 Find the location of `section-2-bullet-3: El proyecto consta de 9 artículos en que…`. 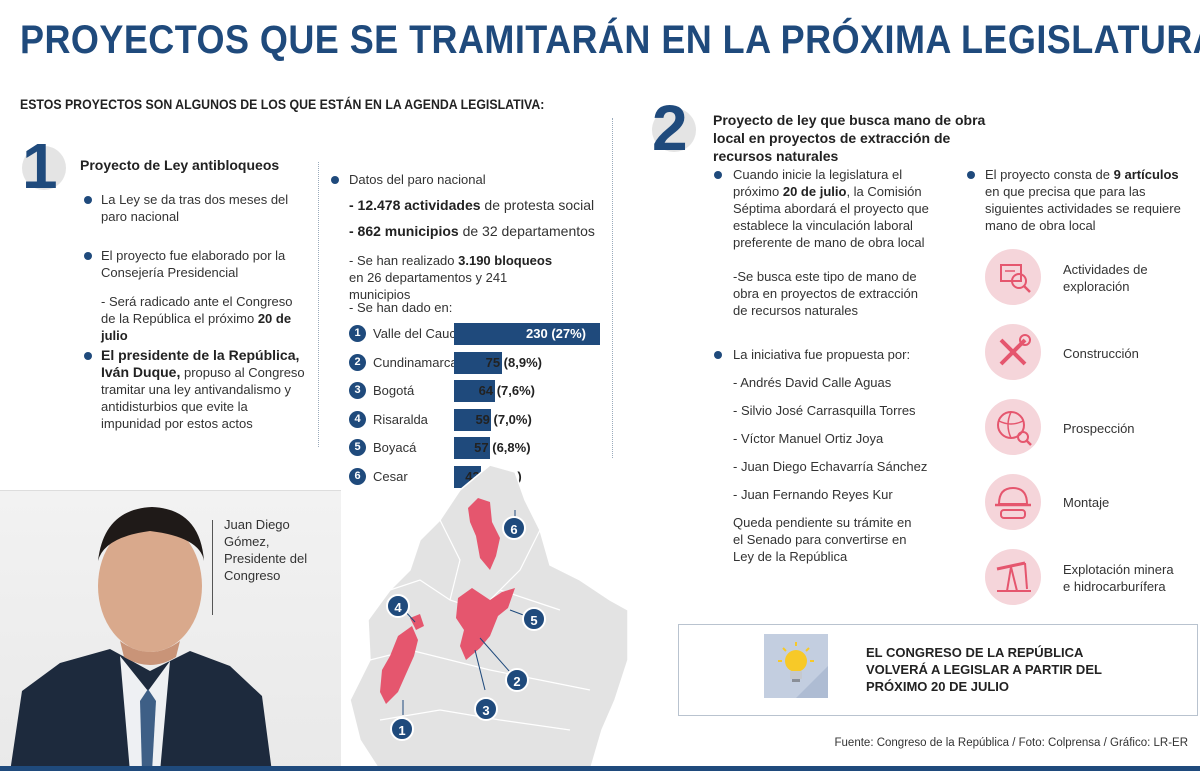

section-2-bullet-3: El proyecto consta de 9 artículos en que… is located at coordinates (1083, 200).